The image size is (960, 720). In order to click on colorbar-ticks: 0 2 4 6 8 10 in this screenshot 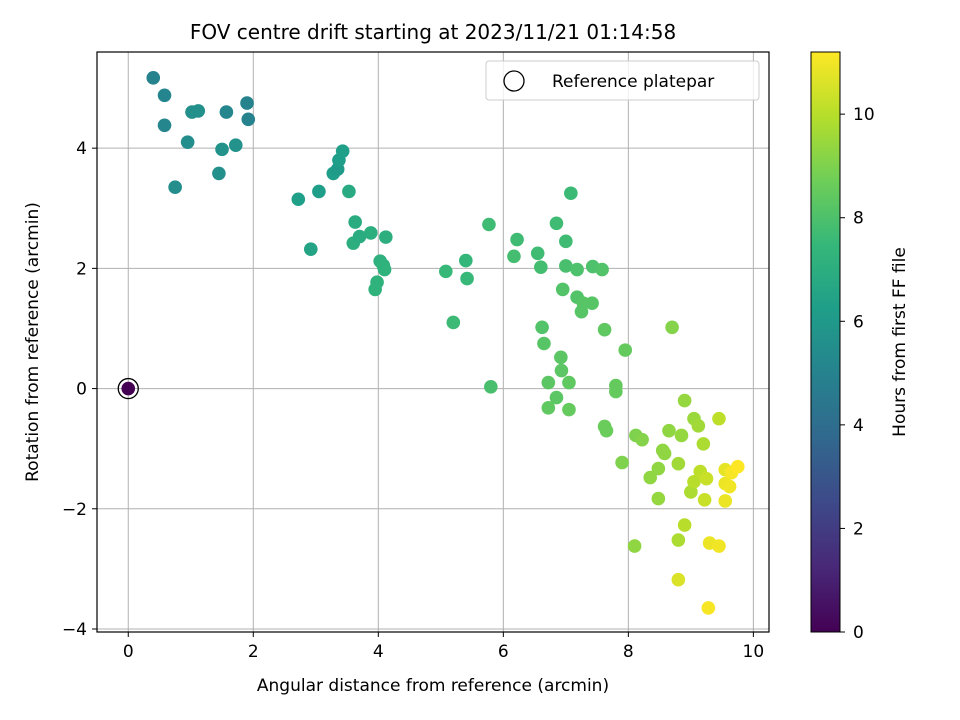, I will do `click(857, 374)`.